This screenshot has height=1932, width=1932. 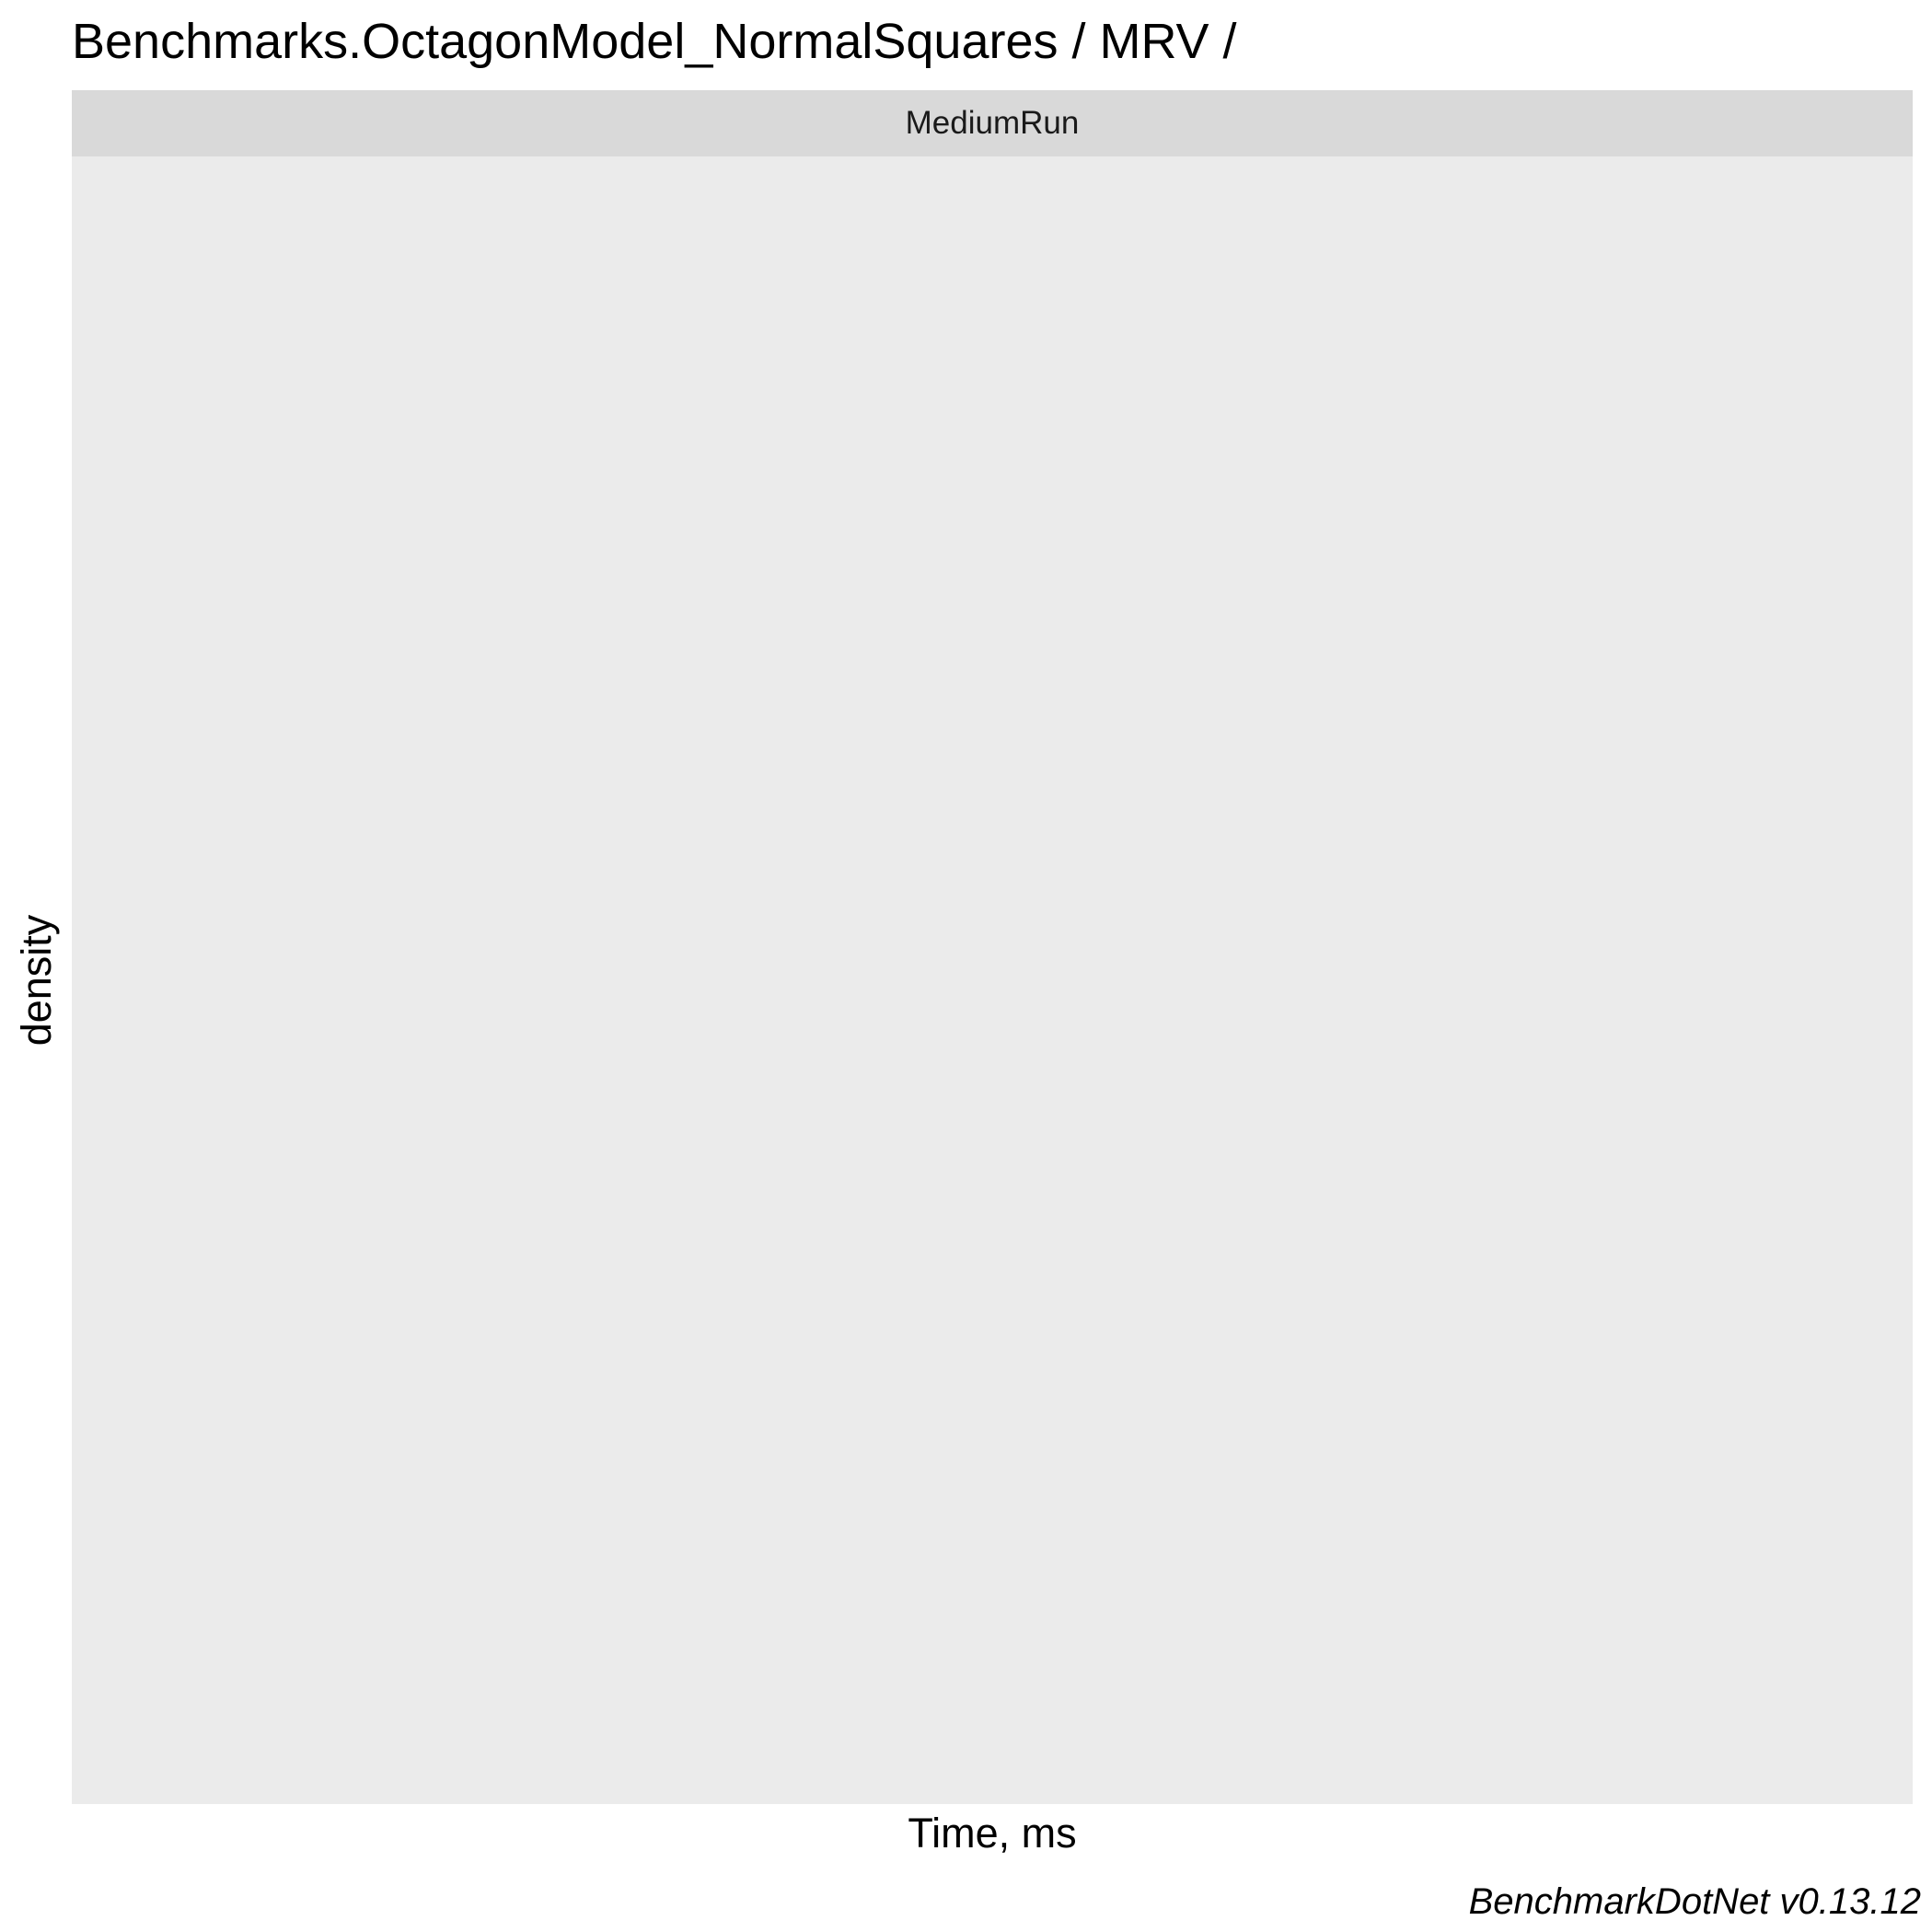 I want to click on y-axis-label-container: density, so click(x=37, y=980).